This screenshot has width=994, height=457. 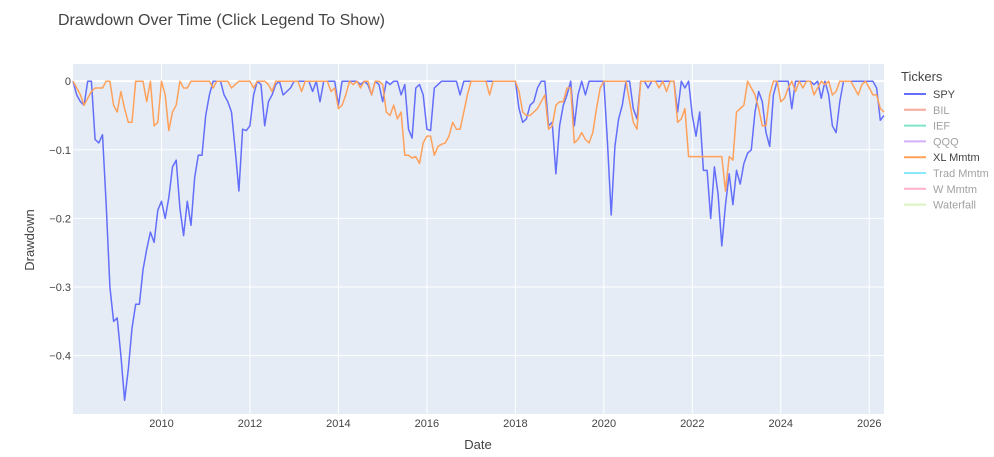 I want to click on legend-item-spy: SPY, so click(x=930, y=95).